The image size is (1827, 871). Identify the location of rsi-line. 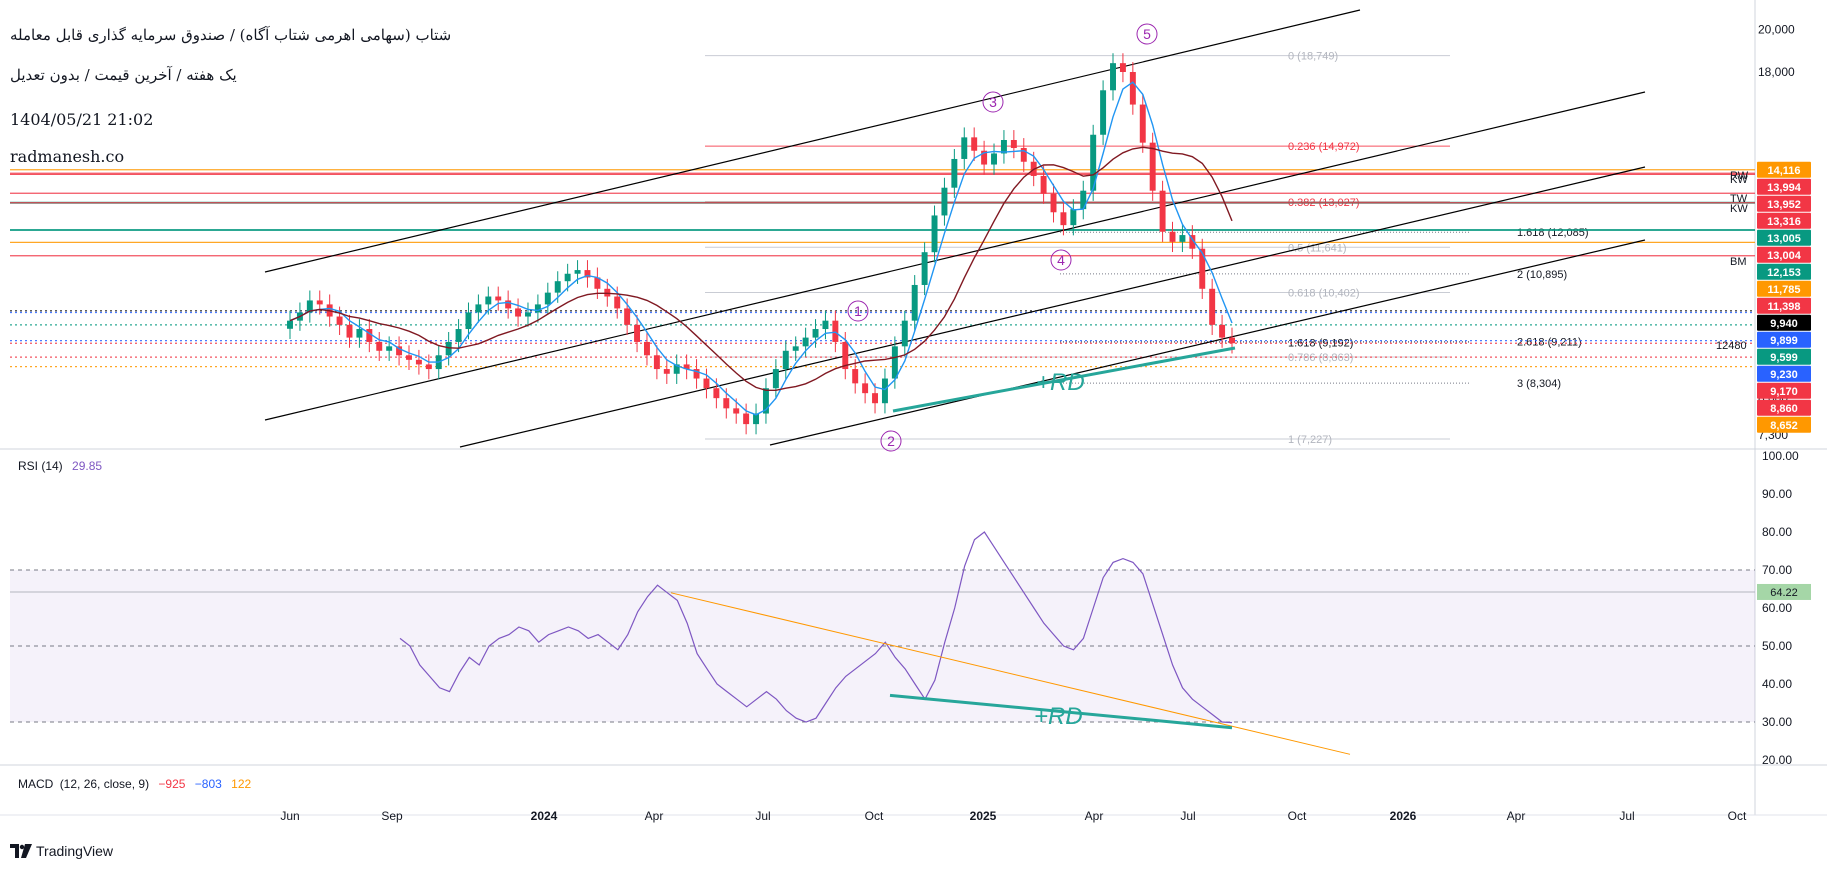
(816, 627).